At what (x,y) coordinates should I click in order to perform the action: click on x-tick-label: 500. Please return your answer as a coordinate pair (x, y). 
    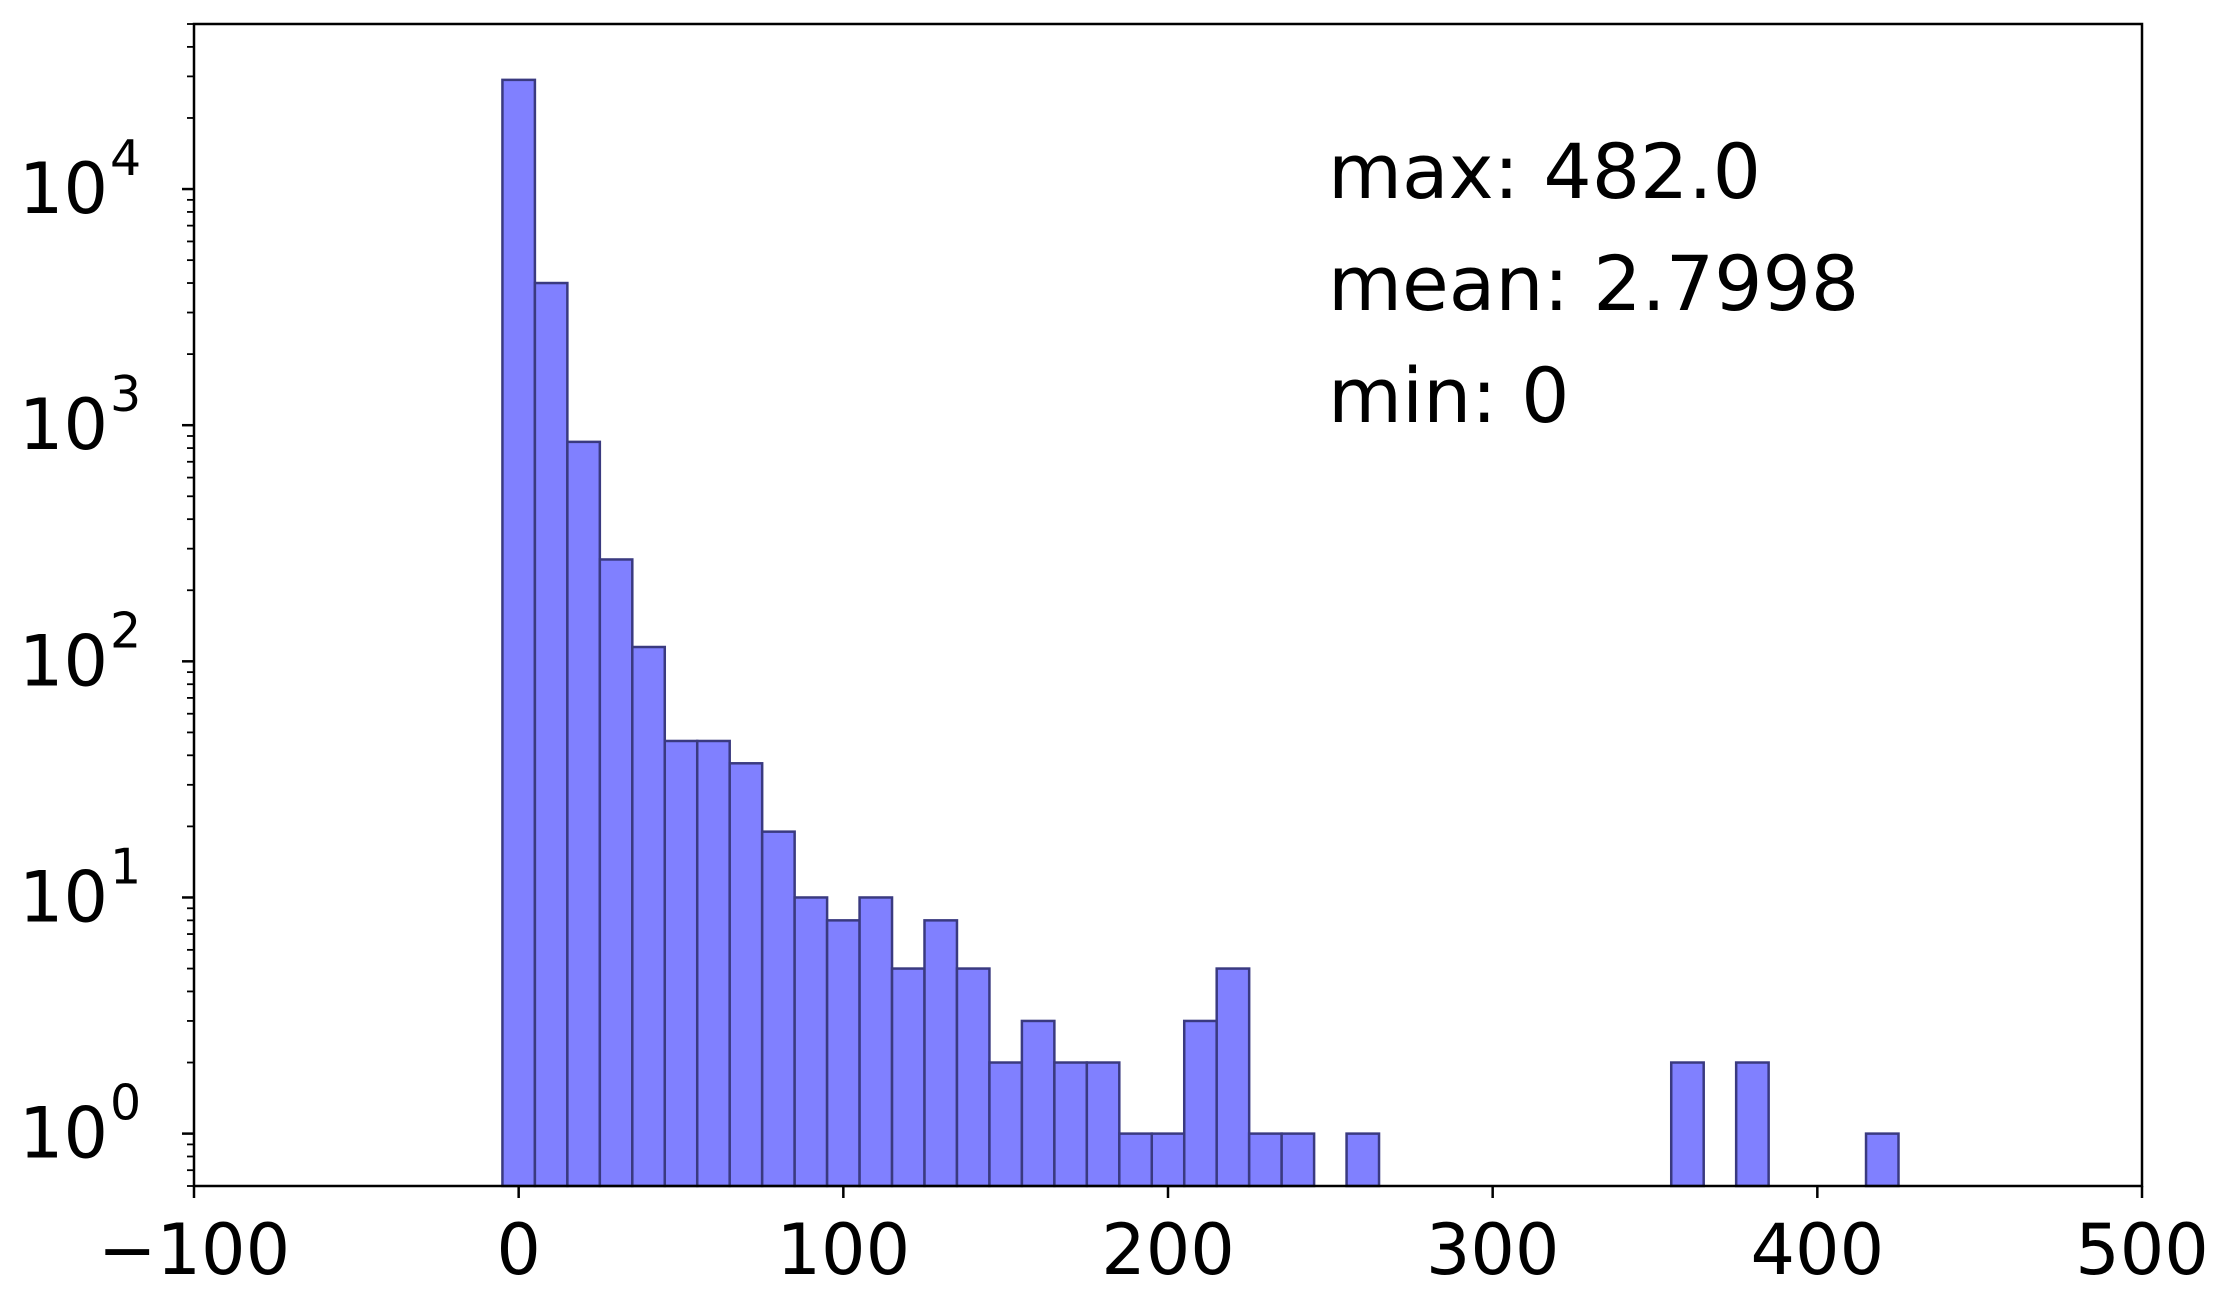
    Looking at the image, I should click on (2142, 1250).